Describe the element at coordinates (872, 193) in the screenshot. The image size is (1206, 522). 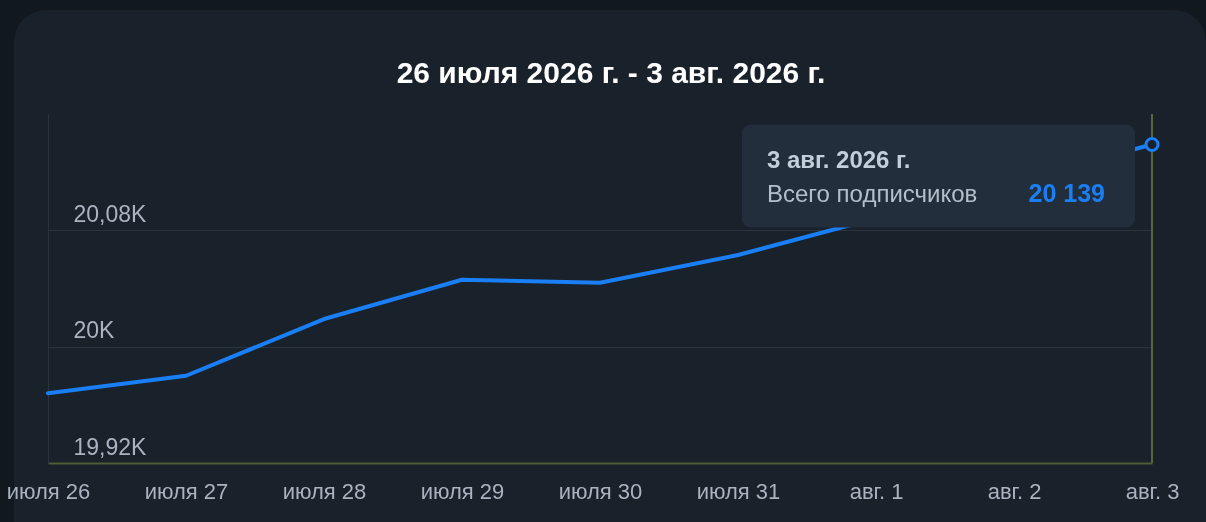
I see `annotation: Всего подписчиков` at that location.